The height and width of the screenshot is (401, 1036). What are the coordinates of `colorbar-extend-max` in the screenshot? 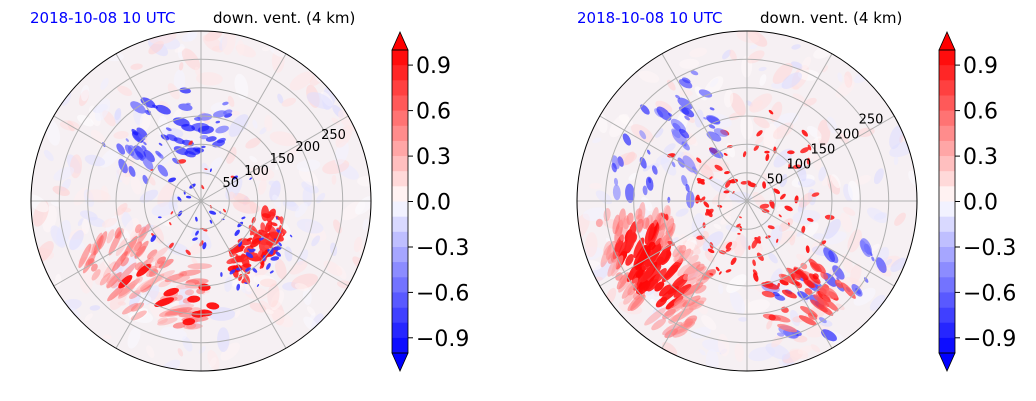 It's located at (400, 41).